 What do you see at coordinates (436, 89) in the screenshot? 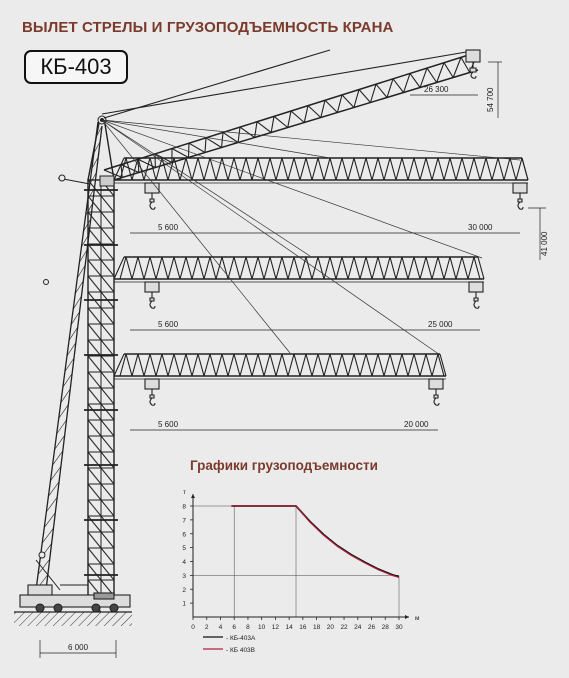
I see `dim-luffing-reach: 26 300` at bounding box center [436, 89].